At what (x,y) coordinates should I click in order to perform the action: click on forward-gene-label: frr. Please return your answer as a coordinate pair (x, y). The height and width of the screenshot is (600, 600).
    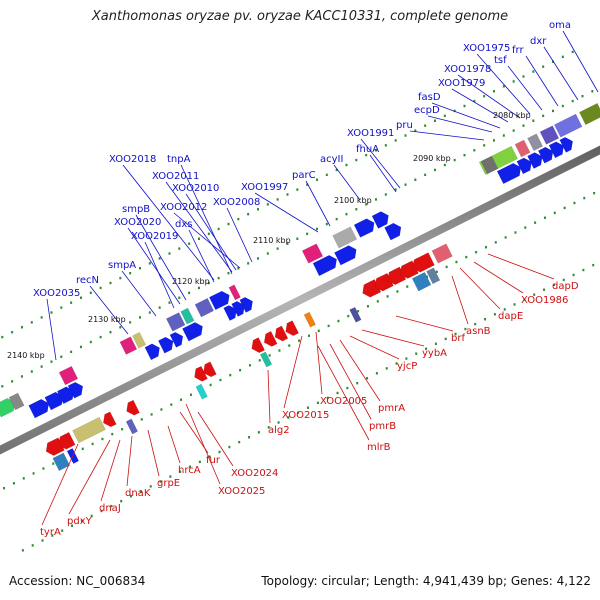
    Looking at the image, I should click on (518, 50).